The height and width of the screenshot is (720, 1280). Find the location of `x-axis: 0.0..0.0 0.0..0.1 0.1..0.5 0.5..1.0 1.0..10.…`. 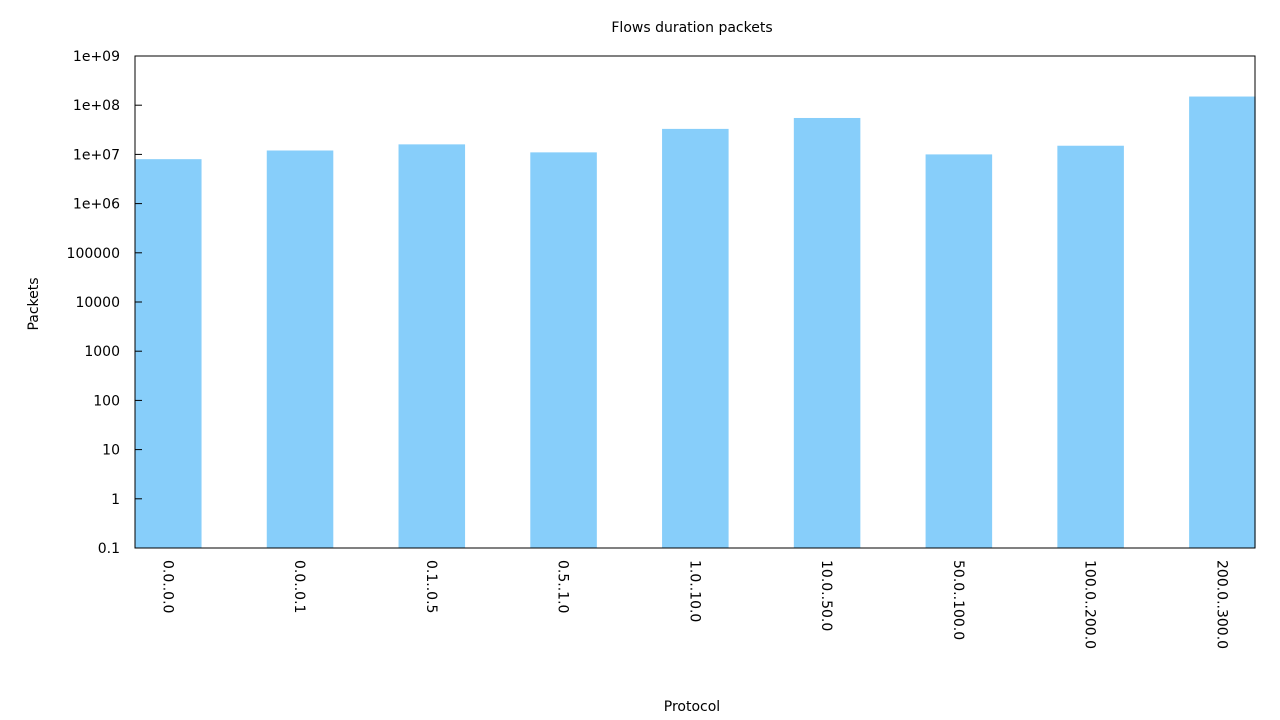

x-axis: 0.0..0.0 0.0..0.1 0.1..0.5 0.5..1.0 1.0..10.… is located at coordinates (694, 604).